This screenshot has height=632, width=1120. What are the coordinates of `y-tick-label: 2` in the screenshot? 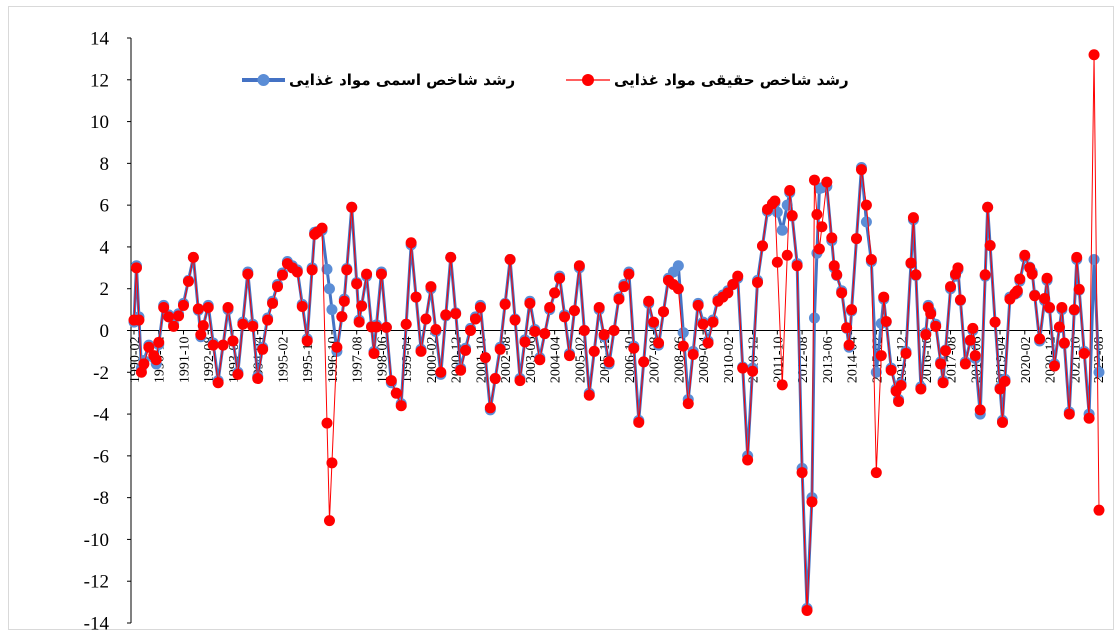 It's located at (105, 289).